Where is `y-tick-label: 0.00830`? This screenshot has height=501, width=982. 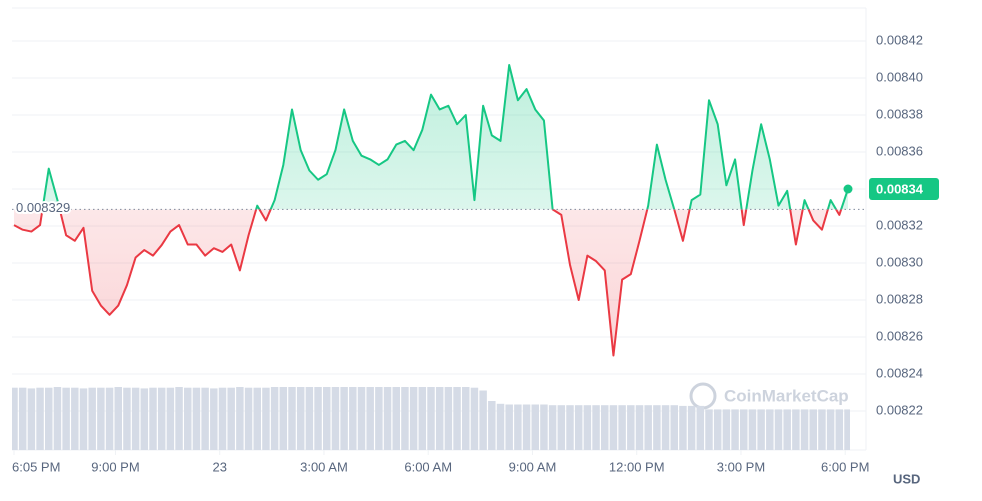
y-tick-label: 0.00830 is located at coordinates (899, 261).